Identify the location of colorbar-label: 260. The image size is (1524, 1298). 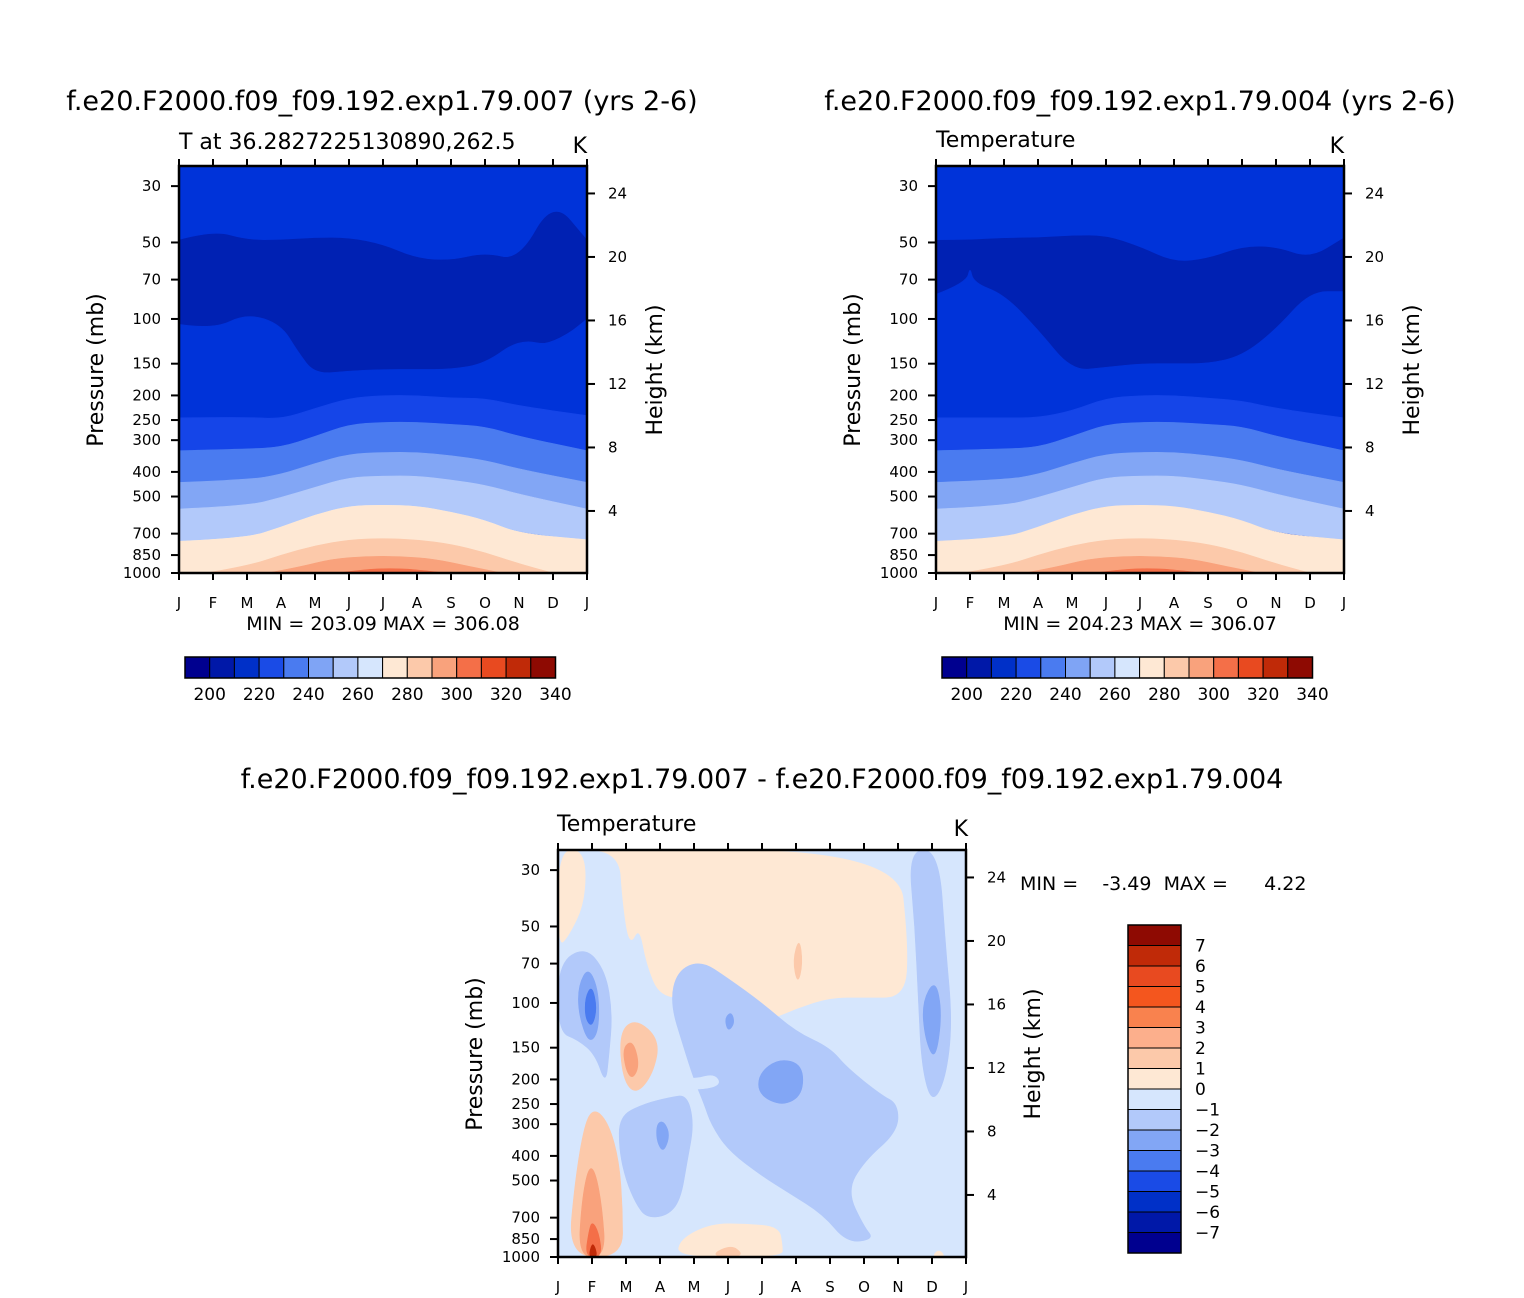
(358, 695).